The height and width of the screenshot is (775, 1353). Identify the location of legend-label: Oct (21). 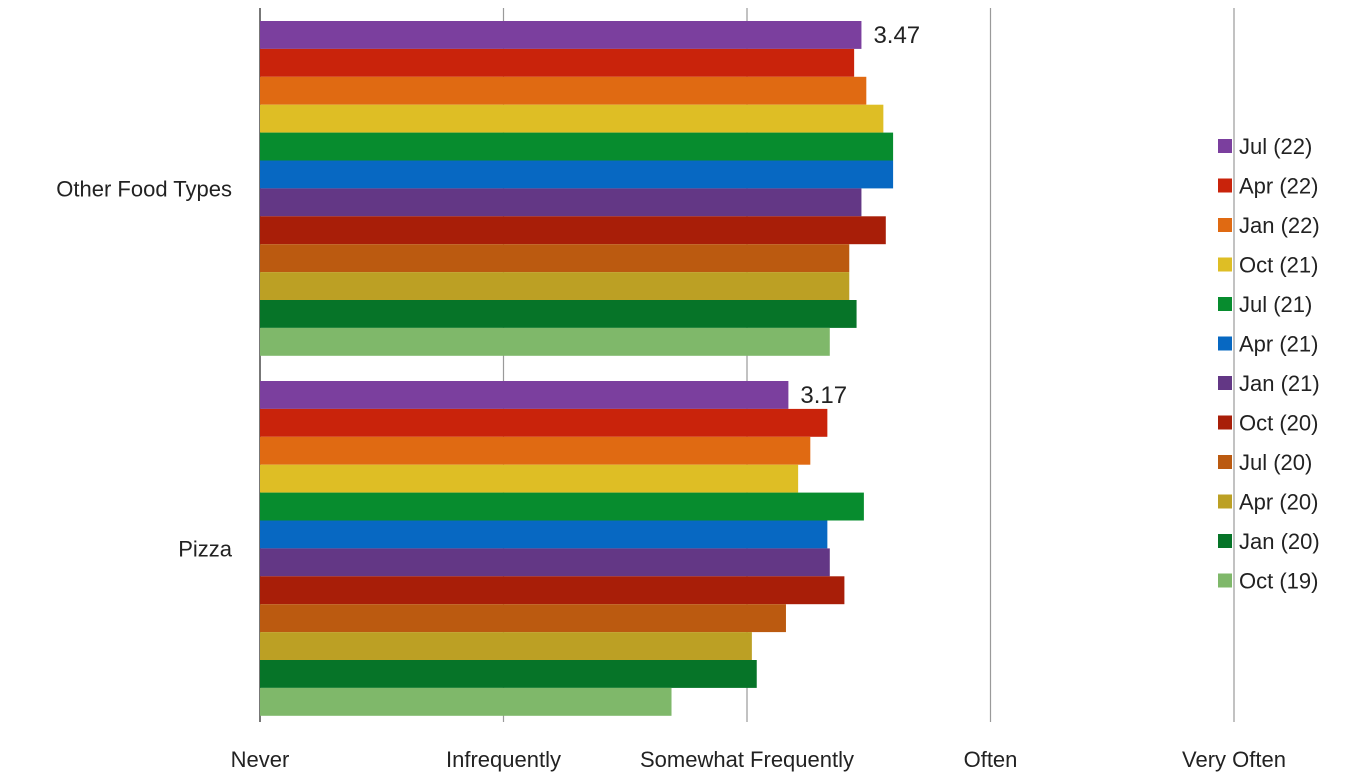
(1278, 265).